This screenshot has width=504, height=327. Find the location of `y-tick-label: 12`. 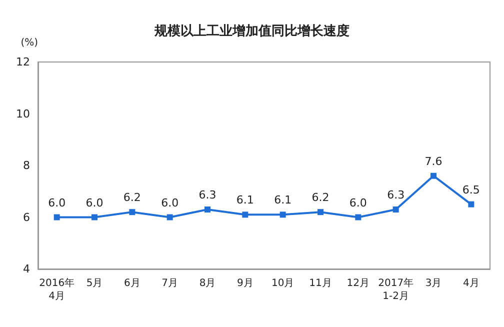

y-tick-label: 12 is located at coordinates (23, 62).